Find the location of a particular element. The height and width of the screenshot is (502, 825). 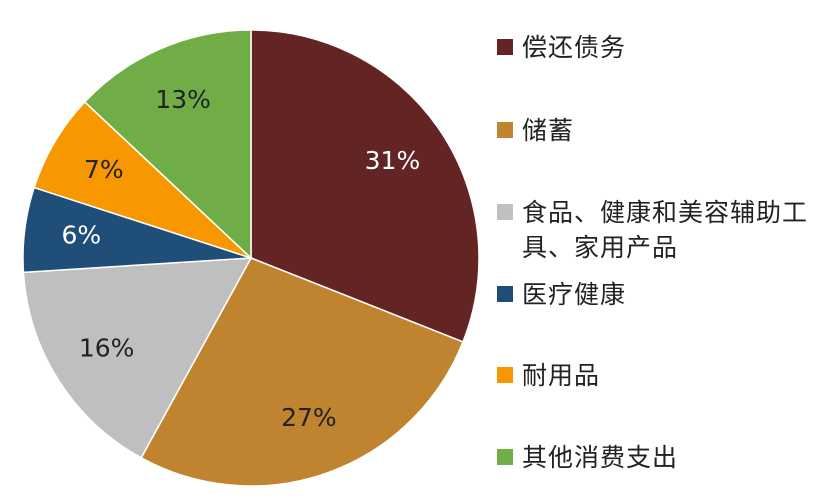

legend-item: 食品、健康和美容辅助工具、家用产品 is located at coordinates (657, 230).